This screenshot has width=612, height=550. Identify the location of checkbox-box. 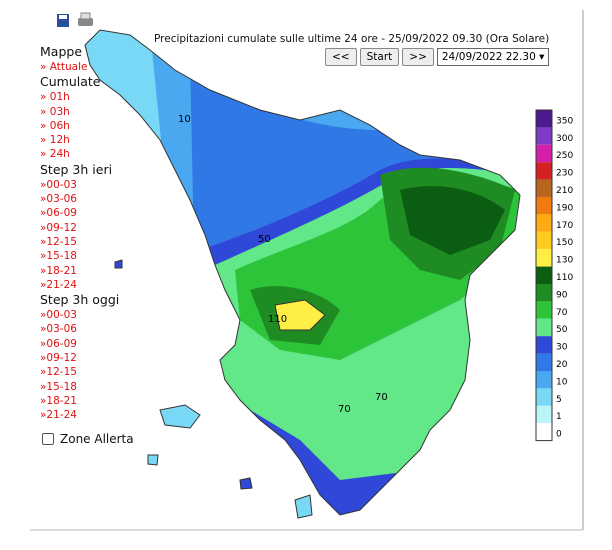
(48, 439).